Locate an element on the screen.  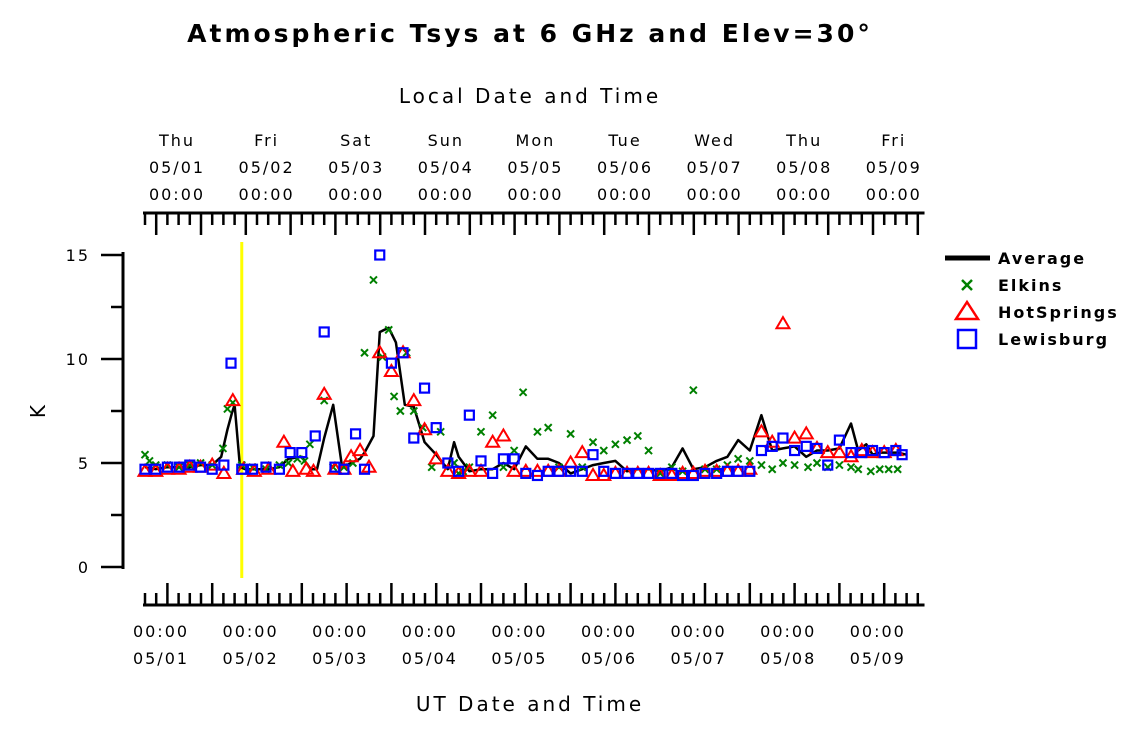
bottom-tick-date: 05/04 is located at coordinates (430, 658).